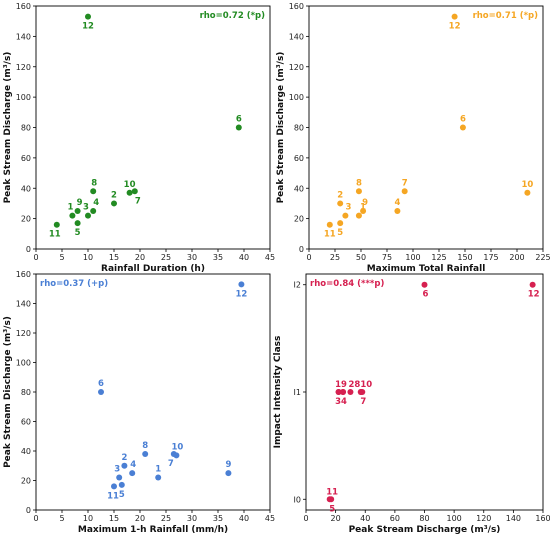  What do you see at coordinates (341, 385) in the screenshot?
I see `point-label: 19` at bounding box center [341, 385].